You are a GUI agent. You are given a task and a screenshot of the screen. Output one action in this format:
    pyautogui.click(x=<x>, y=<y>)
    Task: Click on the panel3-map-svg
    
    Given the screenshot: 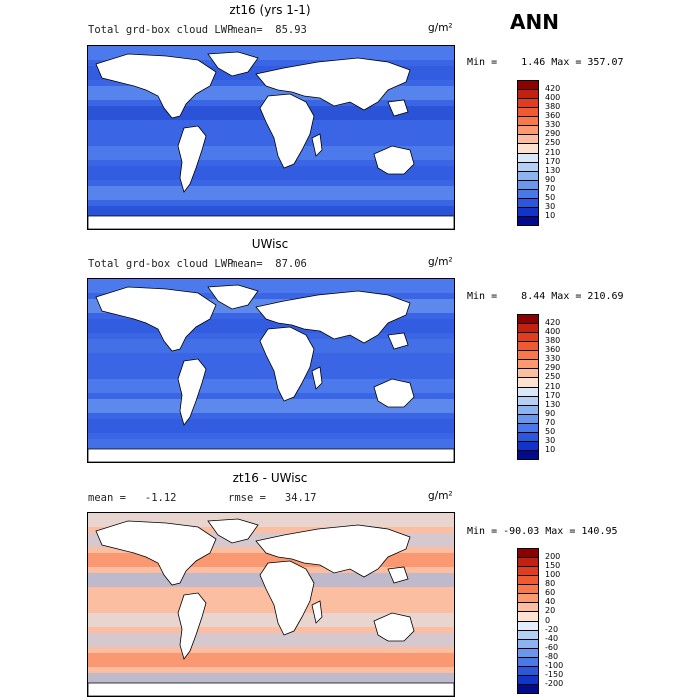 What is the action you would take?
    pyautogui.click(x=271, y=604)
    